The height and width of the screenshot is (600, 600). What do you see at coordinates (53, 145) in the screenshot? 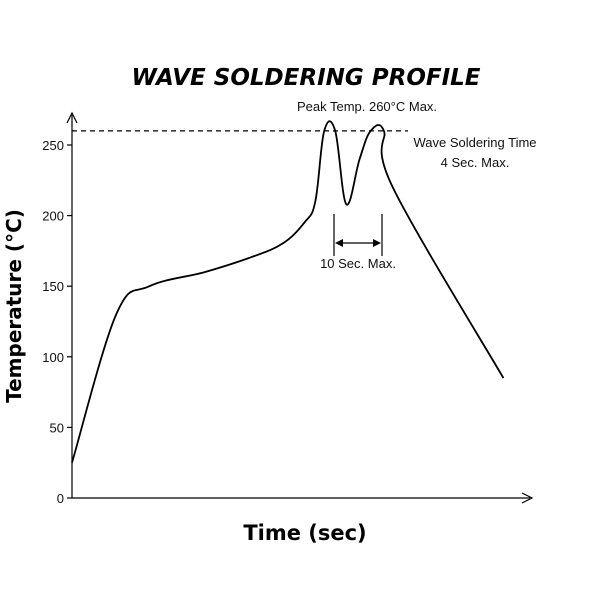
I see `y-tick-label: 250` at bounding box center [53, 145].